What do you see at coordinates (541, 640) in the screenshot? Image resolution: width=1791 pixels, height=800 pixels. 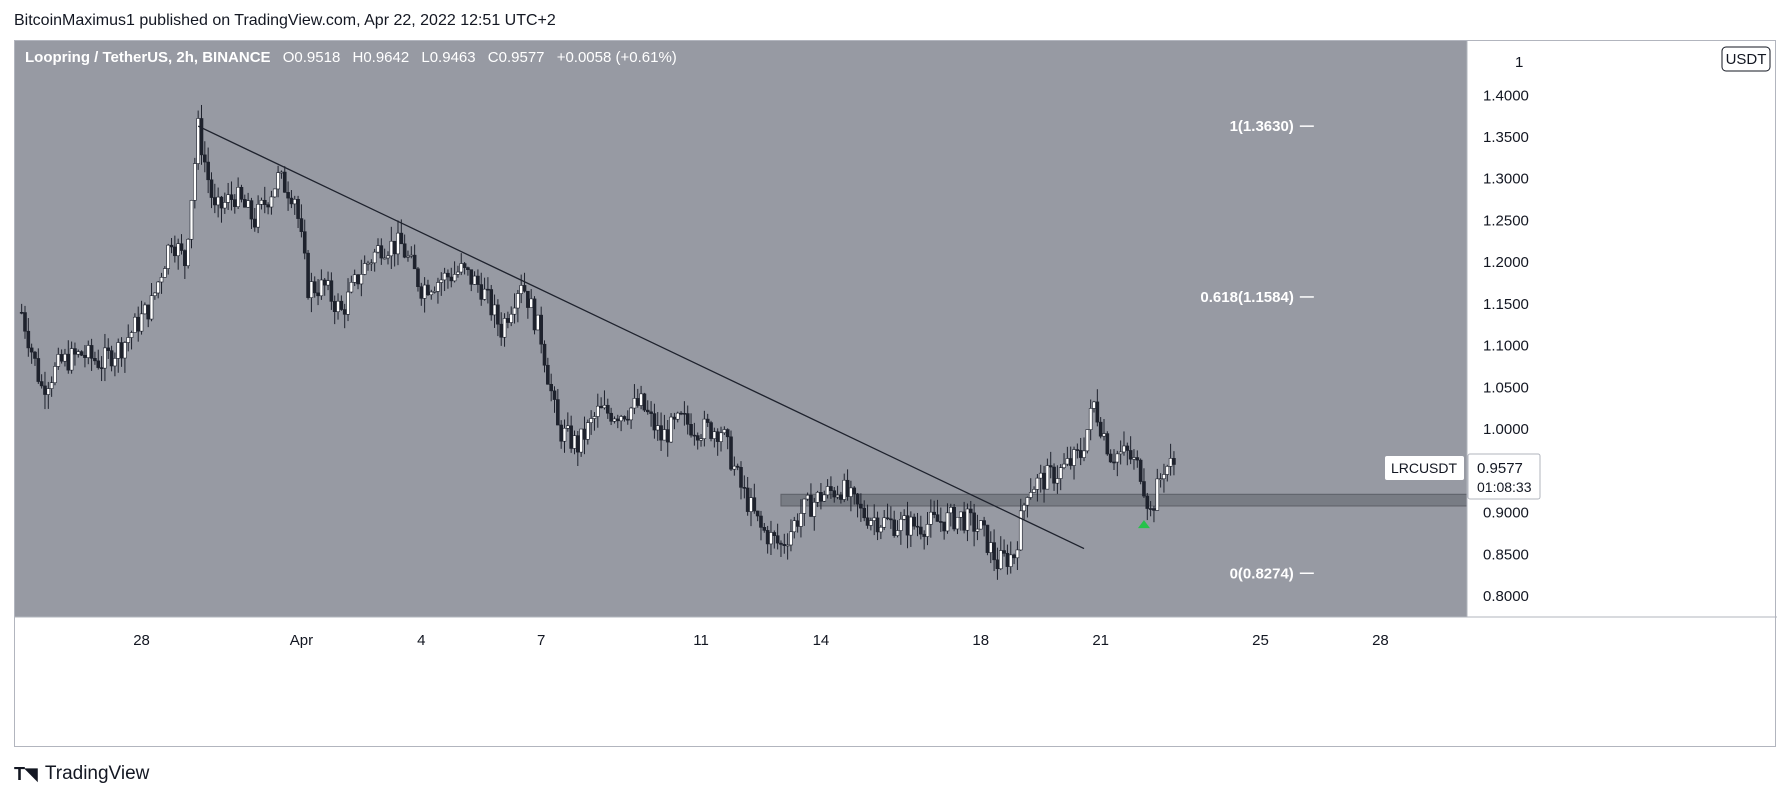 I see `time-axis-tick: 7` at bounding box center [541, 640].